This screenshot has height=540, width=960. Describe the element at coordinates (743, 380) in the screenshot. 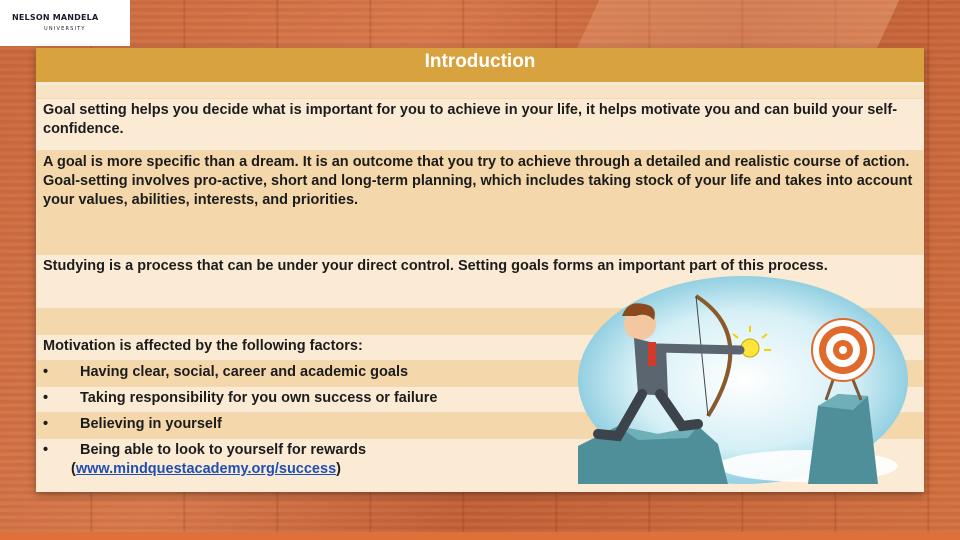

I see `archer-businessman-target-icon` at that location.